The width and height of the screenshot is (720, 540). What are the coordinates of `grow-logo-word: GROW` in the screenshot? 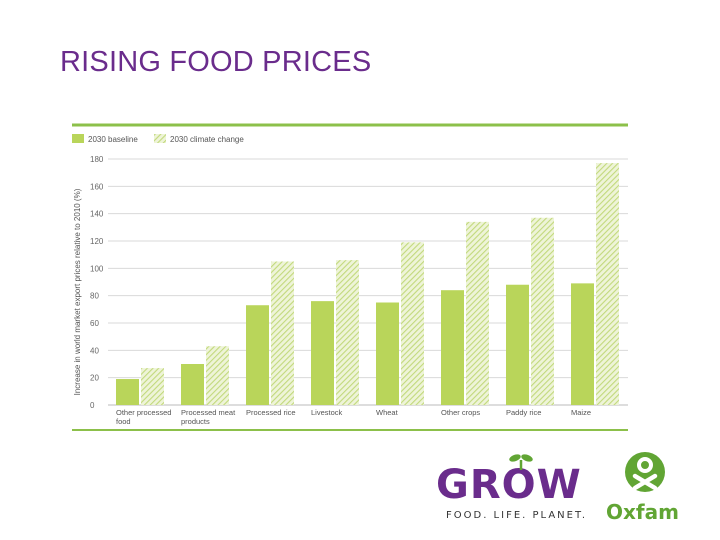 It's located at (509, 485).